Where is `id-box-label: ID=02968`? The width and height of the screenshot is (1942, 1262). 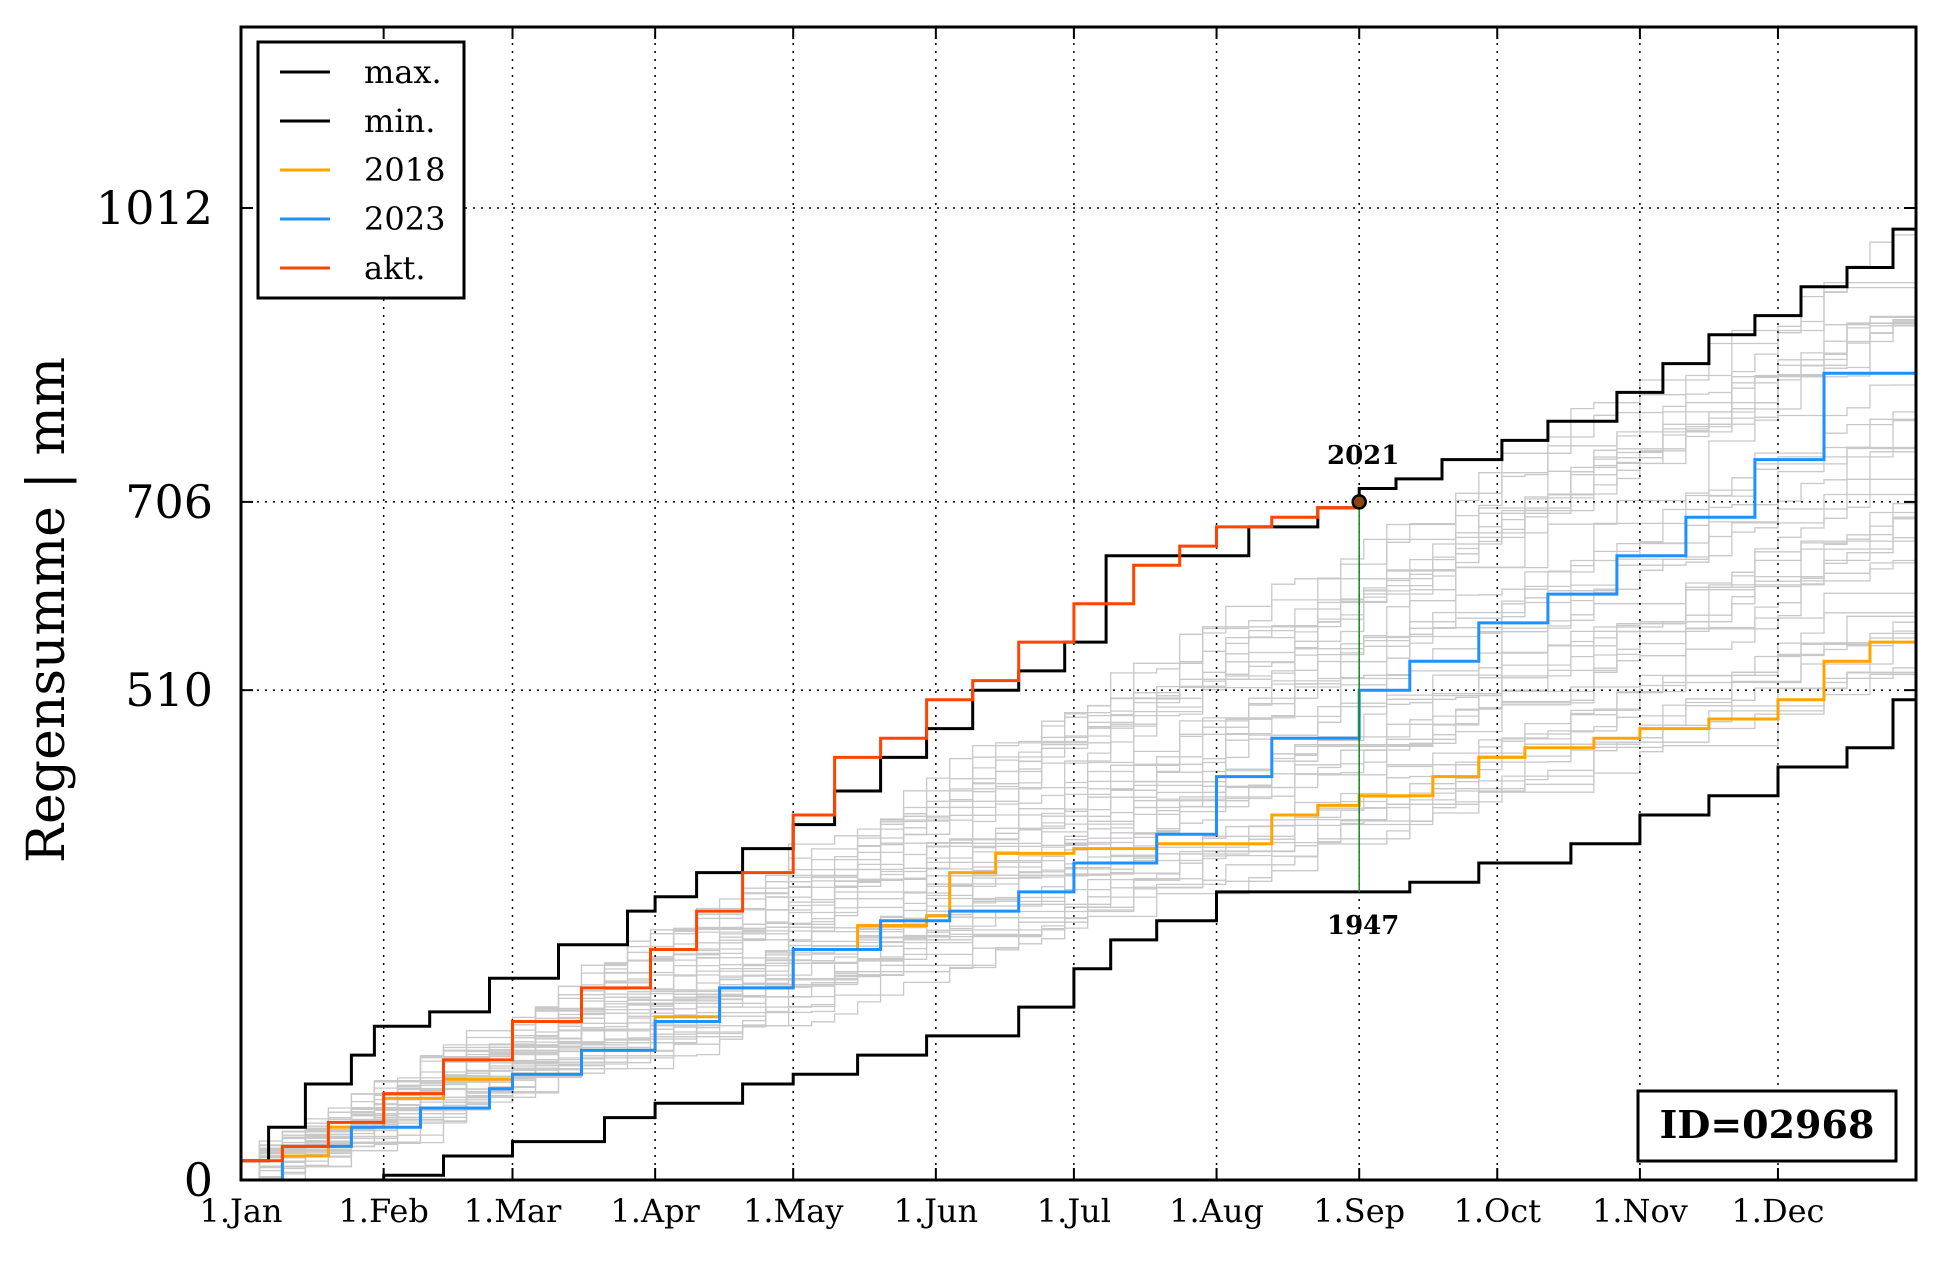
id-box-label: ID=02968 is located at coordinates (1767, 1124).